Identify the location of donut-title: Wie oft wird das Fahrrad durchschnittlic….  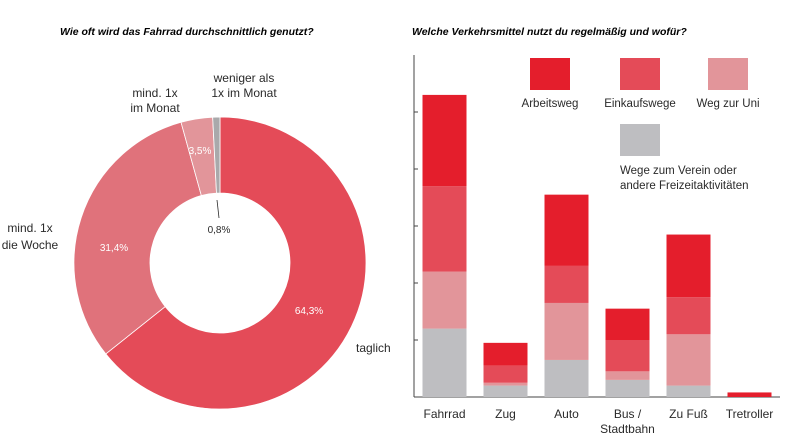
(187, 32).